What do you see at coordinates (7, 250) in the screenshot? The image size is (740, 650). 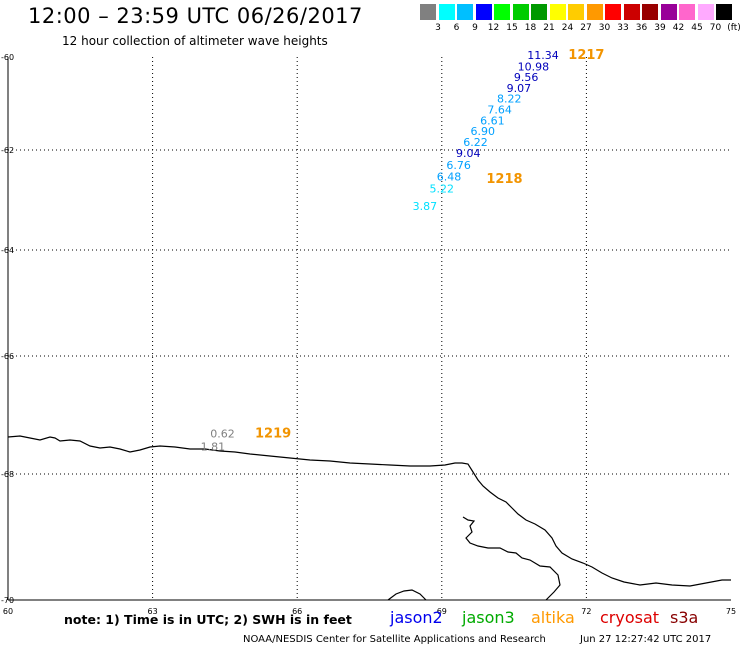 I see `lat-label: -64` at bounding box center [7, 250].